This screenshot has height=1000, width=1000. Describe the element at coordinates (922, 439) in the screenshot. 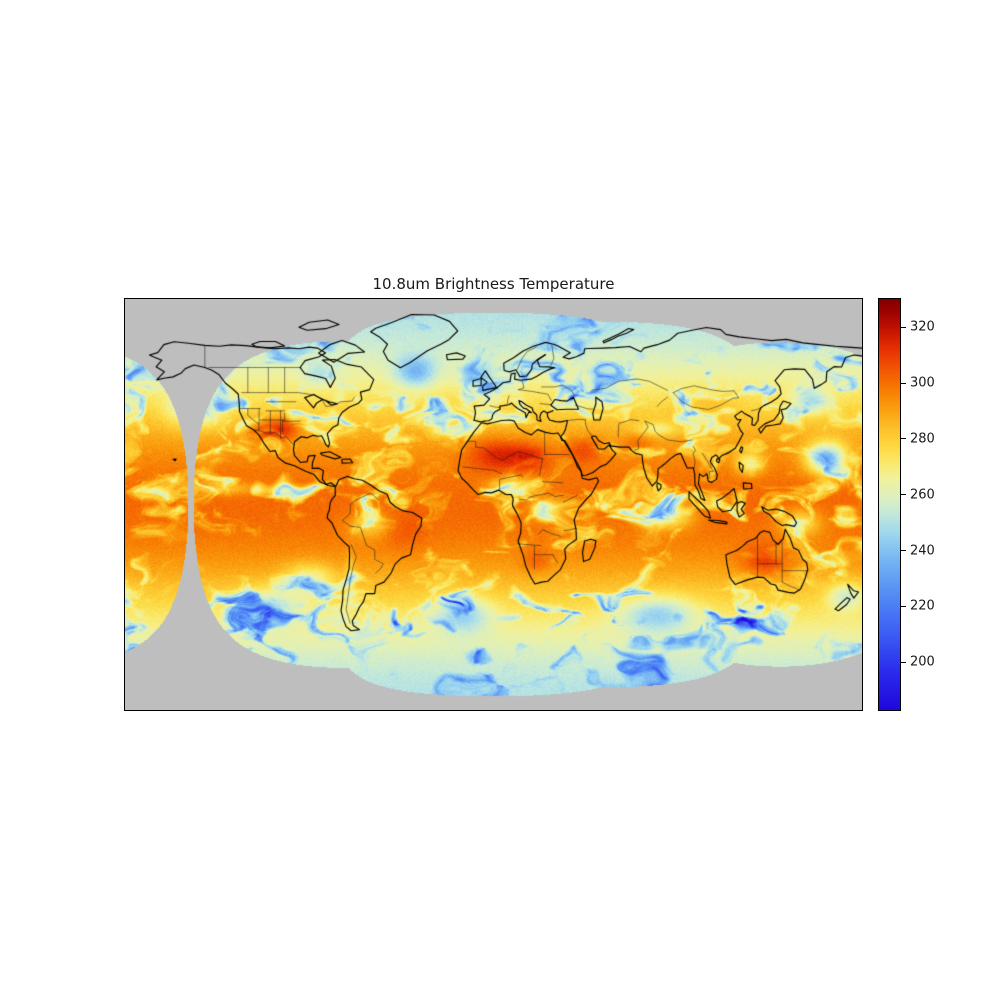

I see `colorbar-tick-label: 280` at that location.